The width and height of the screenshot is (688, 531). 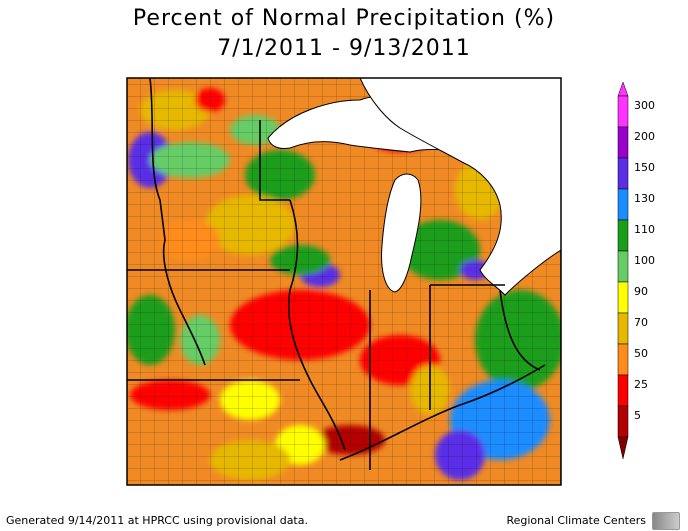 What do you see at coordinates (637, 415) in the screenshot?
I see `legend-label: 5` at bounding box center [637, 415].